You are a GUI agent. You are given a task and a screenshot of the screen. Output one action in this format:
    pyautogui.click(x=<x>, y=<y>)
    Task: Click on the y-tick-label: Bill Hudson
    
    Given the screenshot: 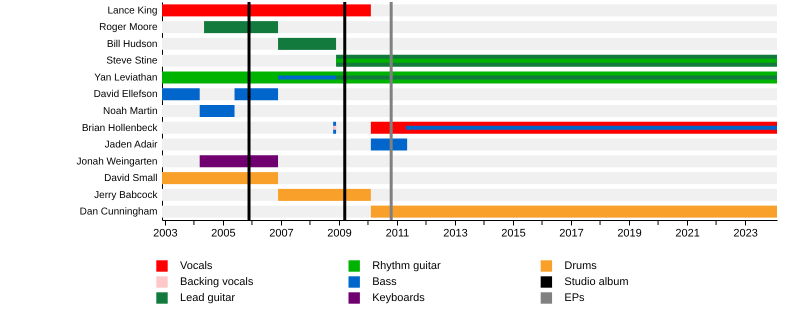 What is the action you would take?
    pyautogui.click(x=132, y=44)
    